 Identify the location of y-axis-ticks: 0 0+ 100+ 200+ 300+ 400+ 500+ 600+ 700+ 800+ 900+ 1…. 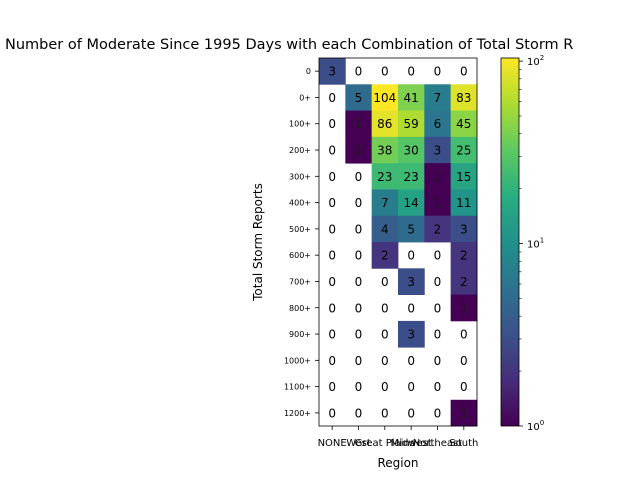
(301, 242).